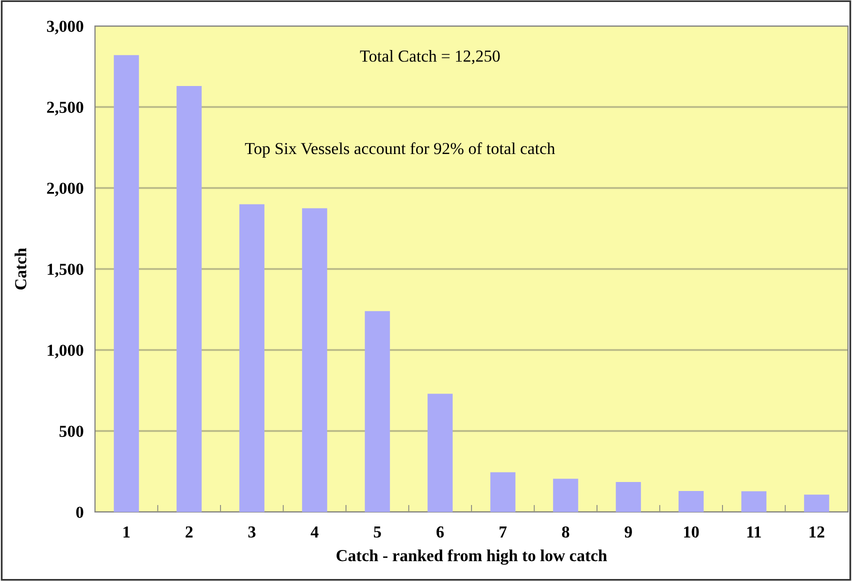 Image resolution: width=852 pixels, height=581 pixels. I want to click on x-tick-label: 3, so click(252, 532).